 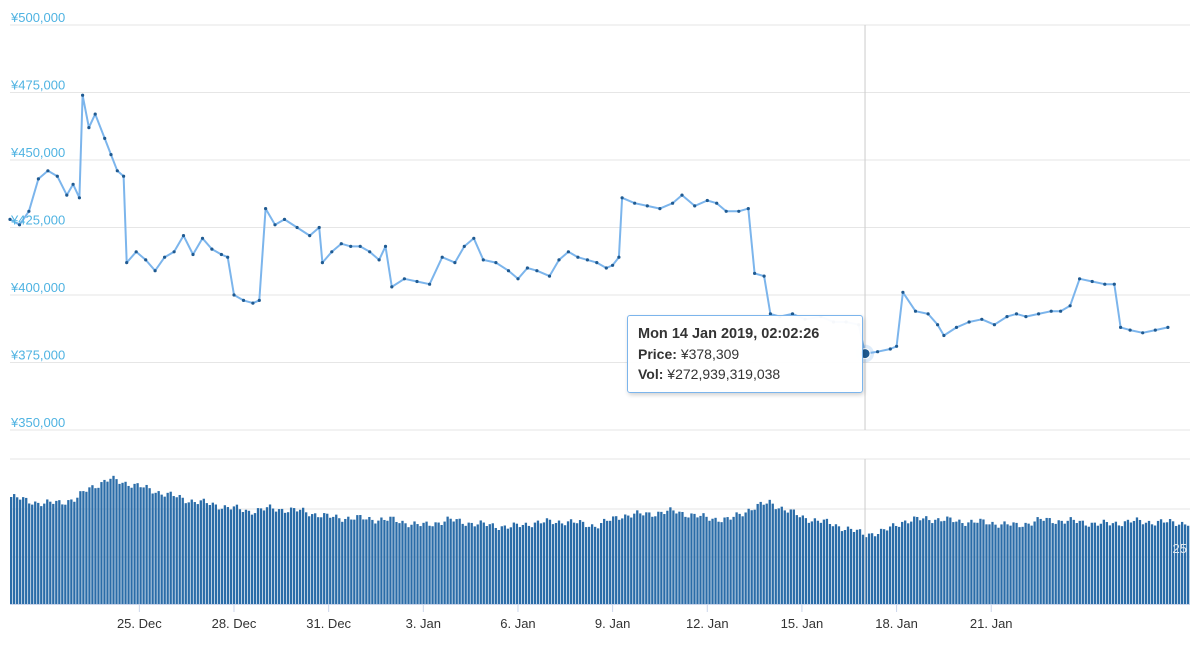 I want to click on y-tick-label: ¥350,000, so click(x=37, y=422).